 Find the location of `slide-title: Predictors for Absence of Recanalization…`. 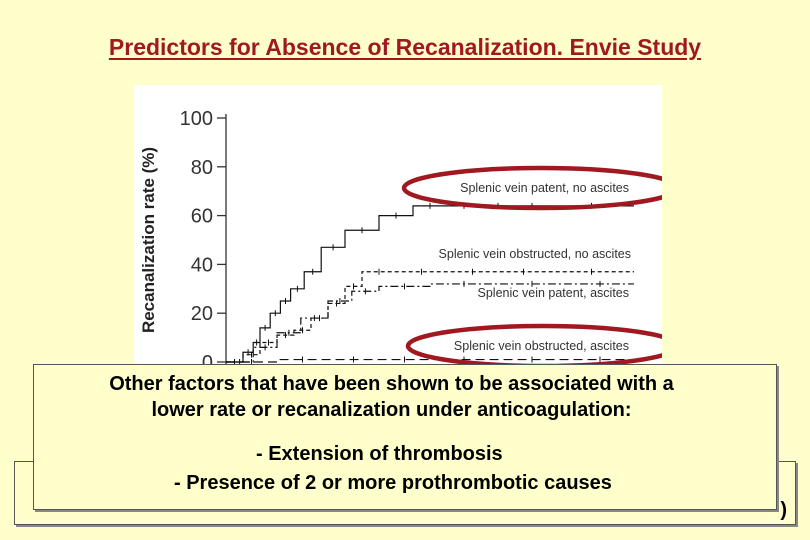

slide-title: Predictors for Absence of Recanalization… is located at coordinates (405, 47).